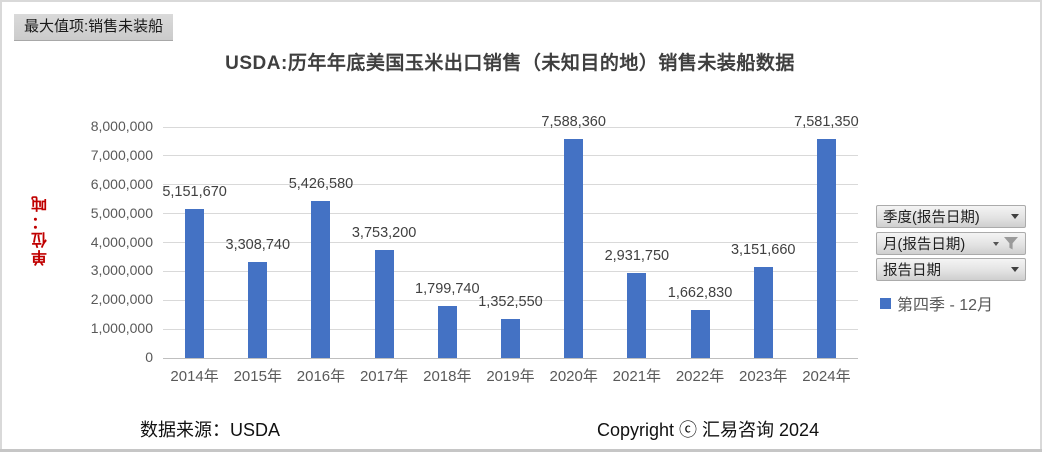  What do you see at coordinates (700, 333) in the screenshot?
I see `bar-2022年` at bounding box center [700, 333].